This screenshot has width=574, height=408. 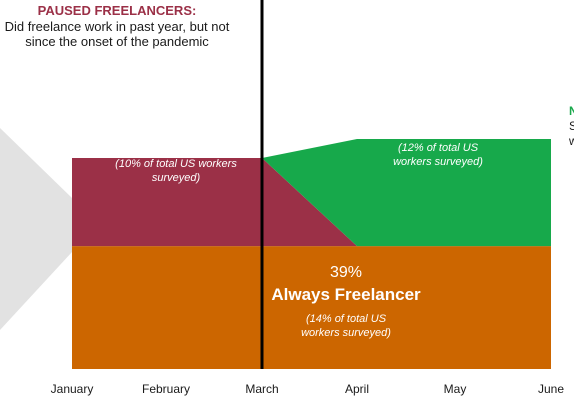 What do you see at coordinates (406, 193) in the screenshot?
I see `area-new-freelancers` at bounding box center [406, 193].